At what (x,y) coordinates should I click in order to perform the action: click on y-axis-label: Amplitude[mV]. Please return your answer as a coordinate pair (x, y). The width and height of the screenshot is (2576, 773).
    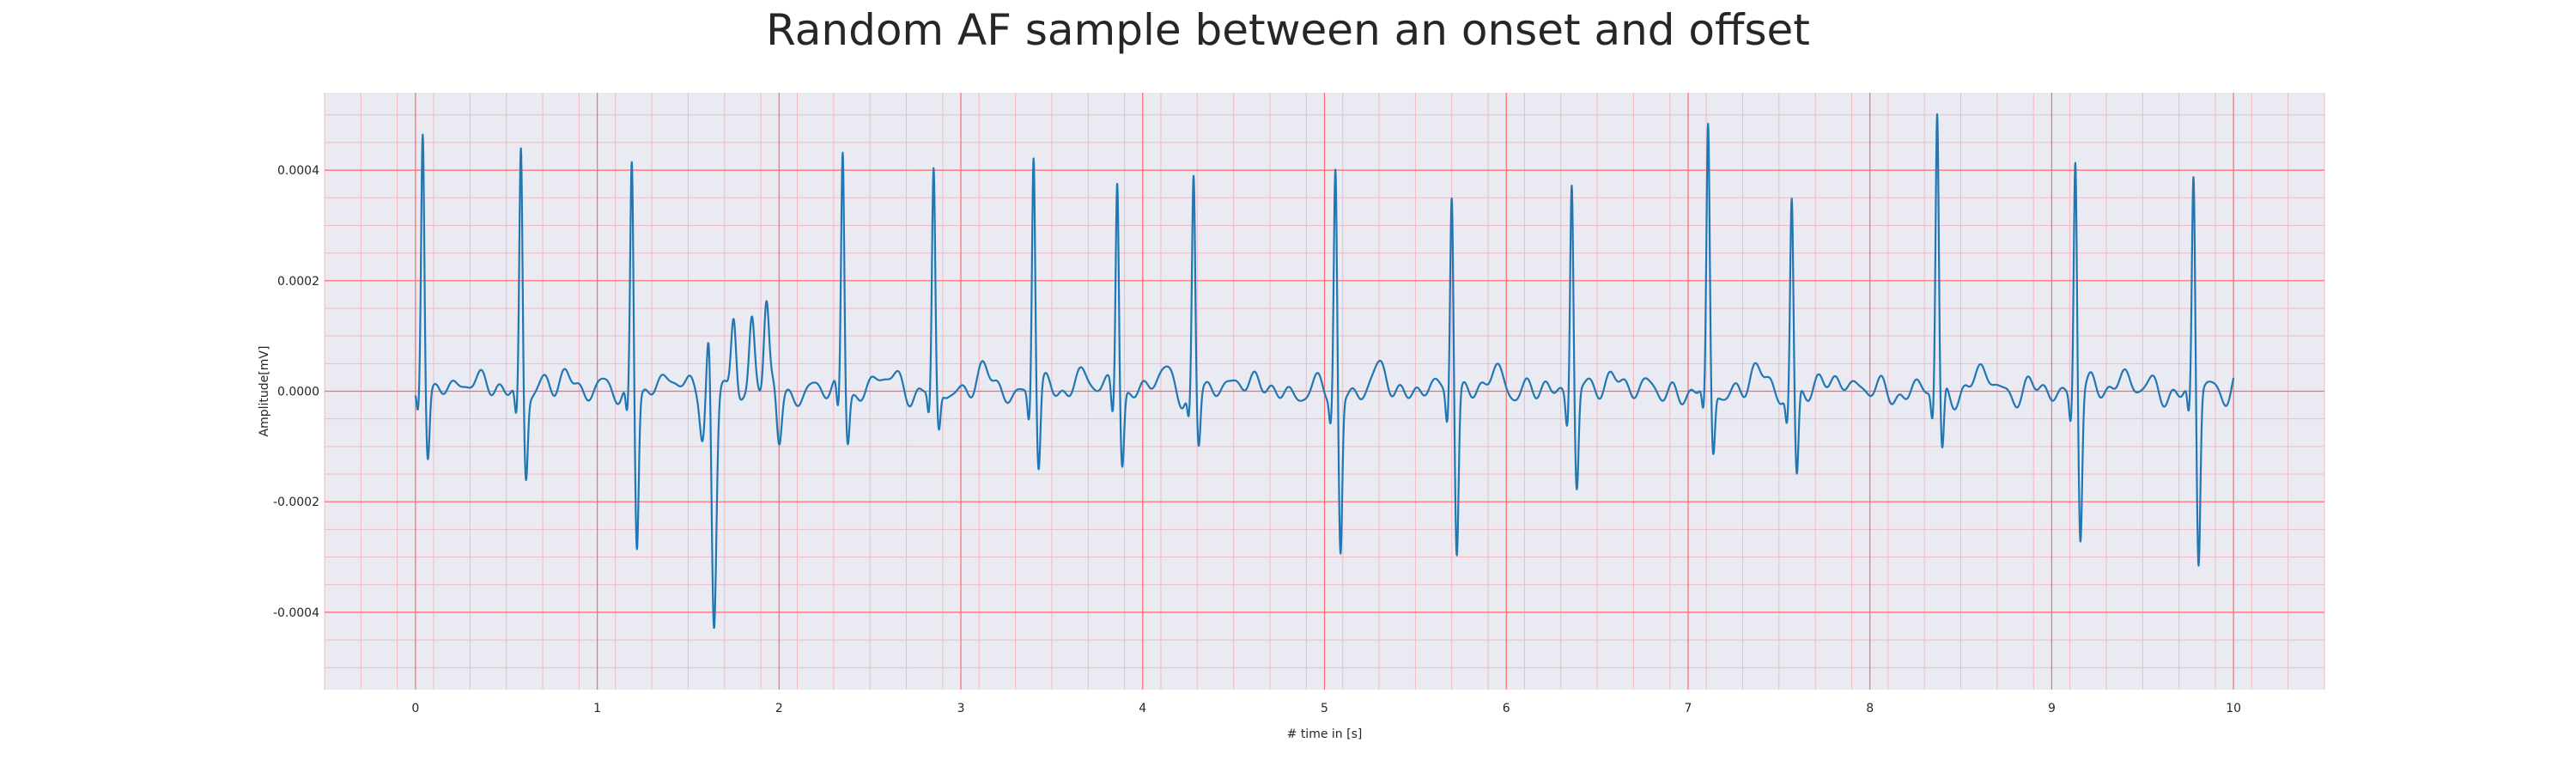
    Looking at the image, I should click on (264, 391).